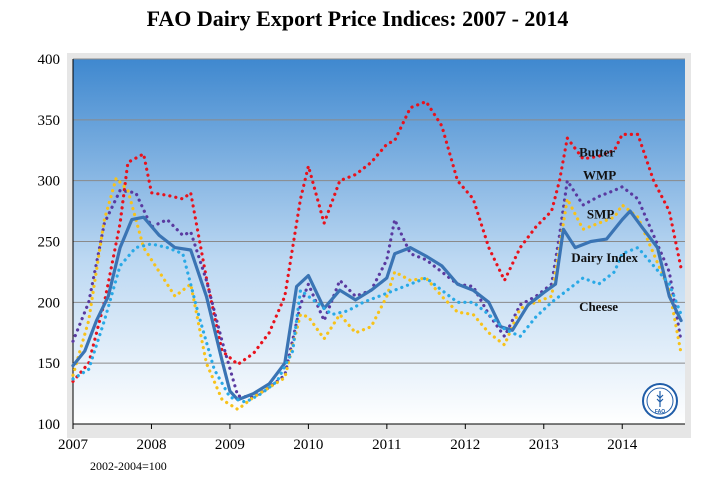 The width and height of the screenshot is (715, 488). I want to click on fao-logo-inner-ring, so click(660, 401).